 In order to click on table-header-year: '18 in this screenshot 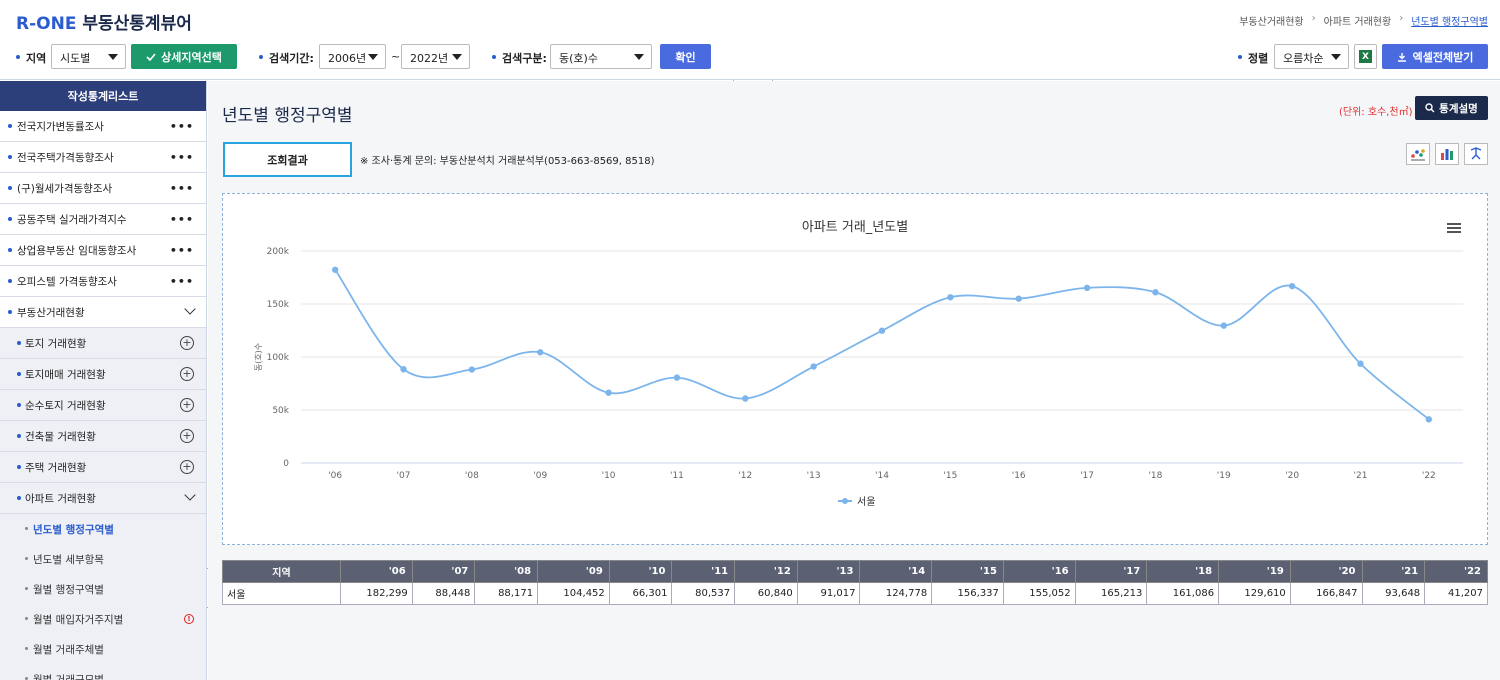, I will do `click(1183, 571)`.